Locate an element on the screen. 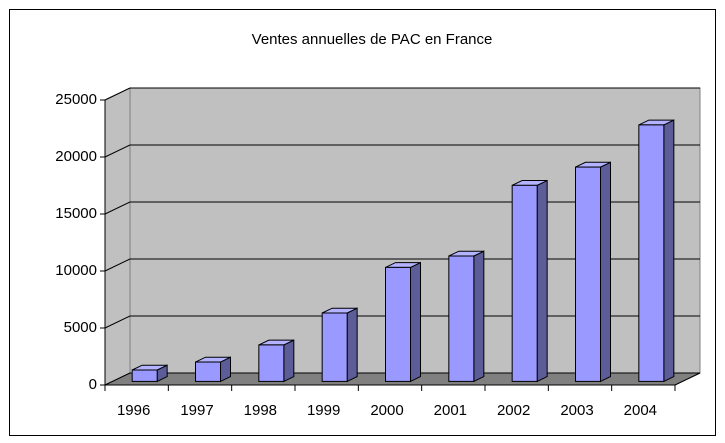  x-tick-label: 1998 is located at coordinates (260, 410).